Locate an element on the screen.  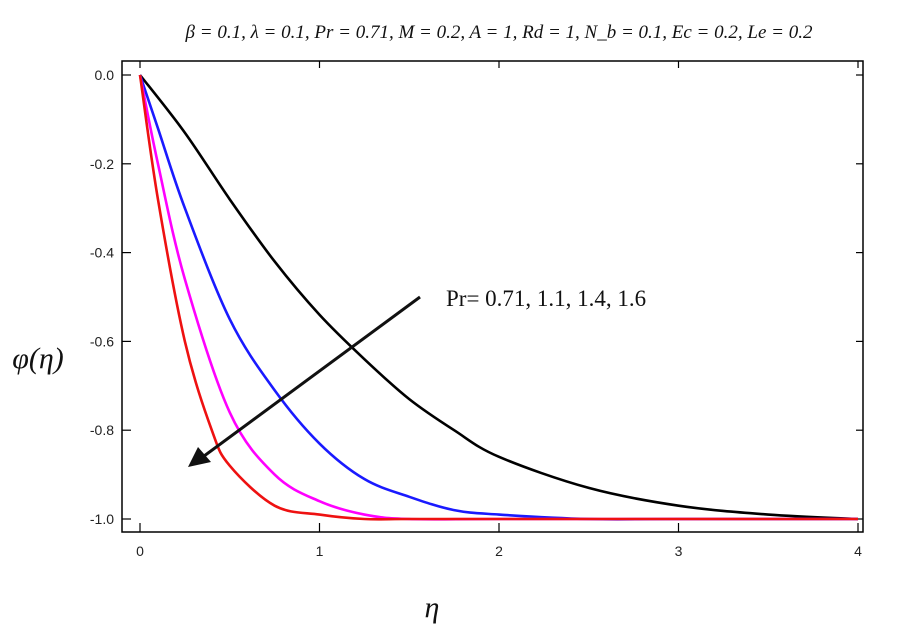
annotation-arrowhead is located at coordinates (199, 457).